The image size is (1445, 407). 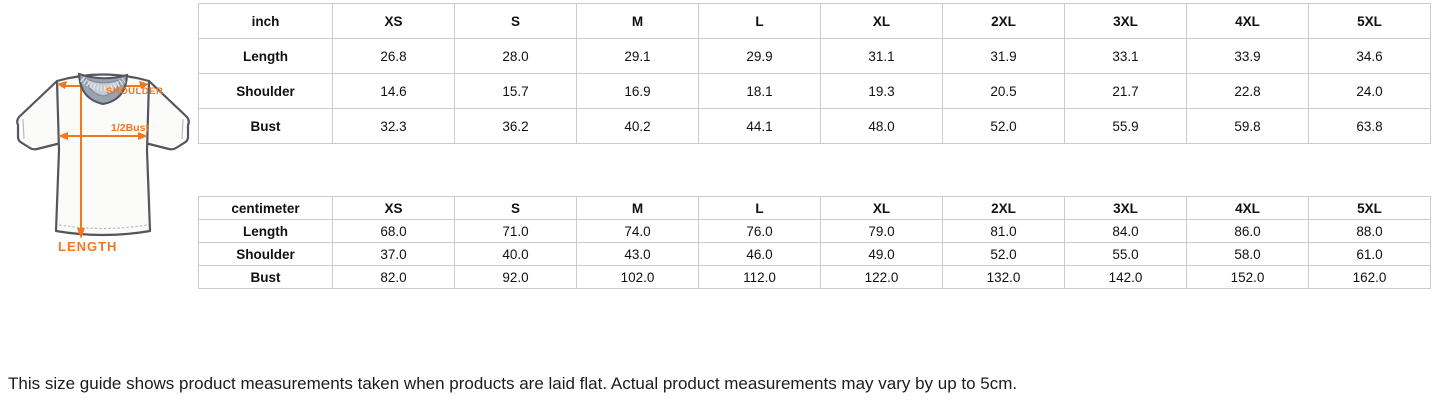 I want to click on measurement-value-cell: 68.0, so click(x=393, y=231).